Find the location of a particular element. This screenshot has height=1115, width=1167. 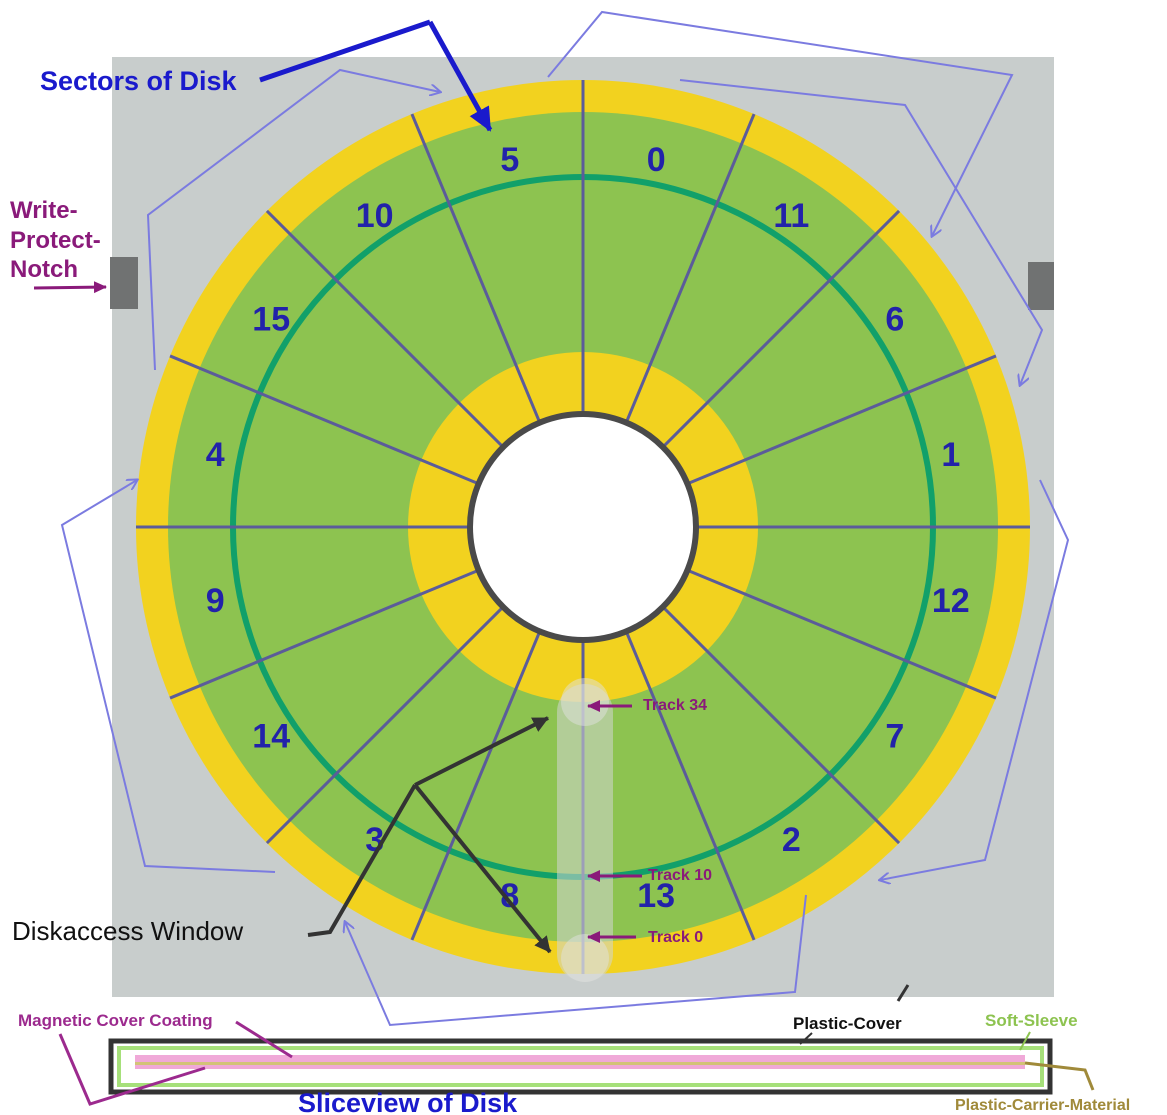

plastic-cover-leader is located at coordinates (903, 993).